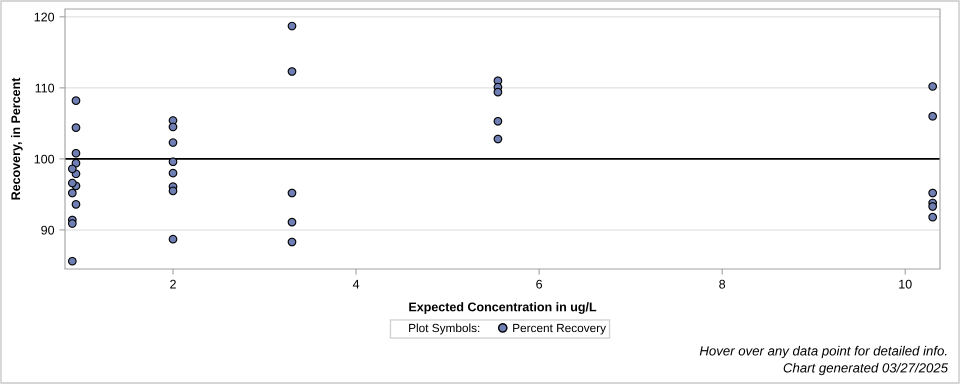 This screenshot has height=384, width=960. I want to click on legend-title: Plot Symbols:, so click(444, 328).